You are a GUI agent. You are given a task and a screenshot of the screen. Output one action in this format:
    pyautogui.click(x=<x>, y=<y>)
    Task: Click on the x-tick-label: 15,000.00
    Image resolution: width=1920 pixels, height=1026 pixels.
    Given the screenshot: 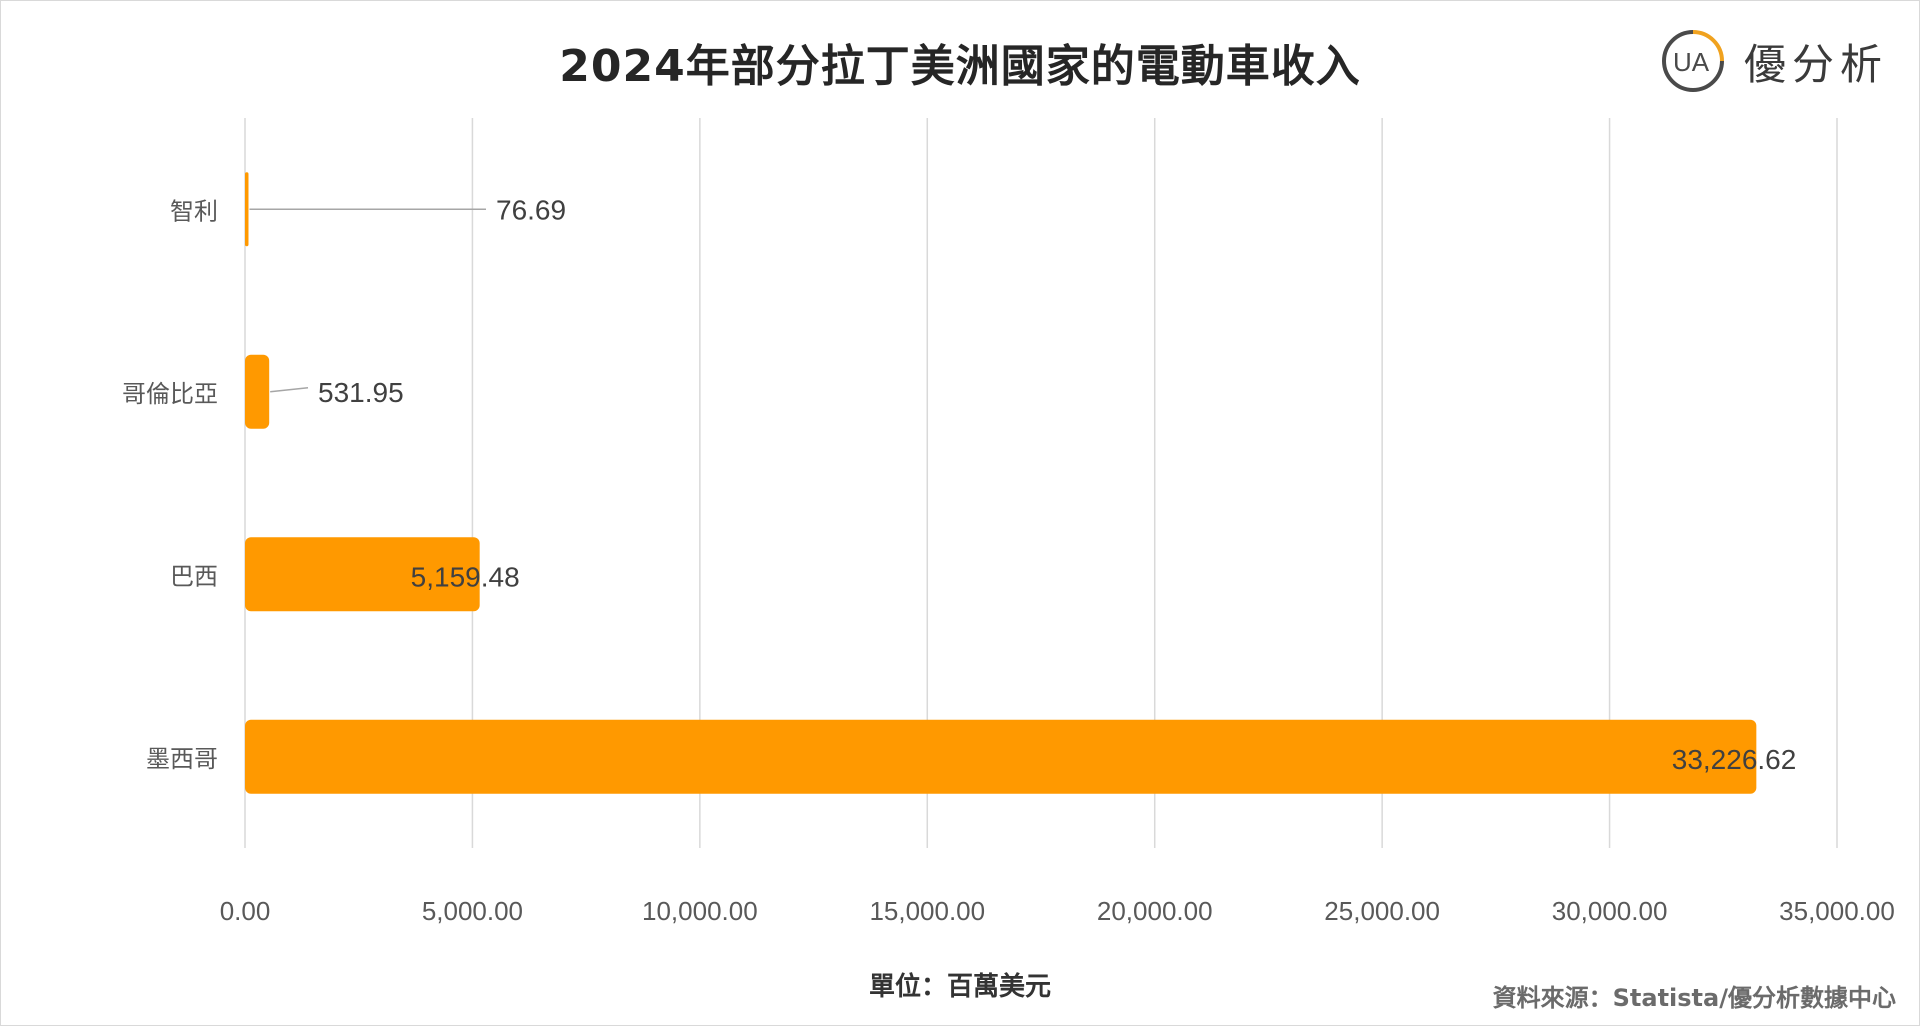 What is the action you would take?
    pyautogui.click(x=927, y=911)
    